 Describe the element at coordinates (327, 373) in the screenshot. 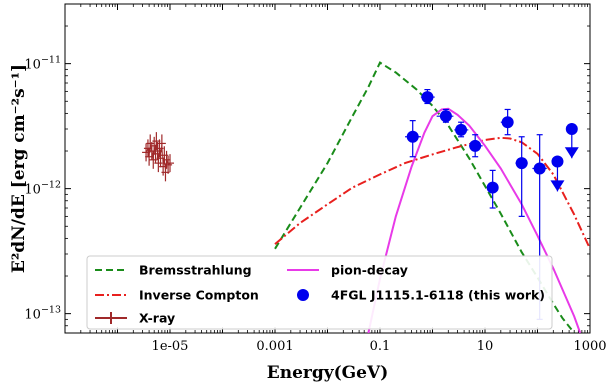

I see `x-axis-title: Energy(GeV)` at that location.